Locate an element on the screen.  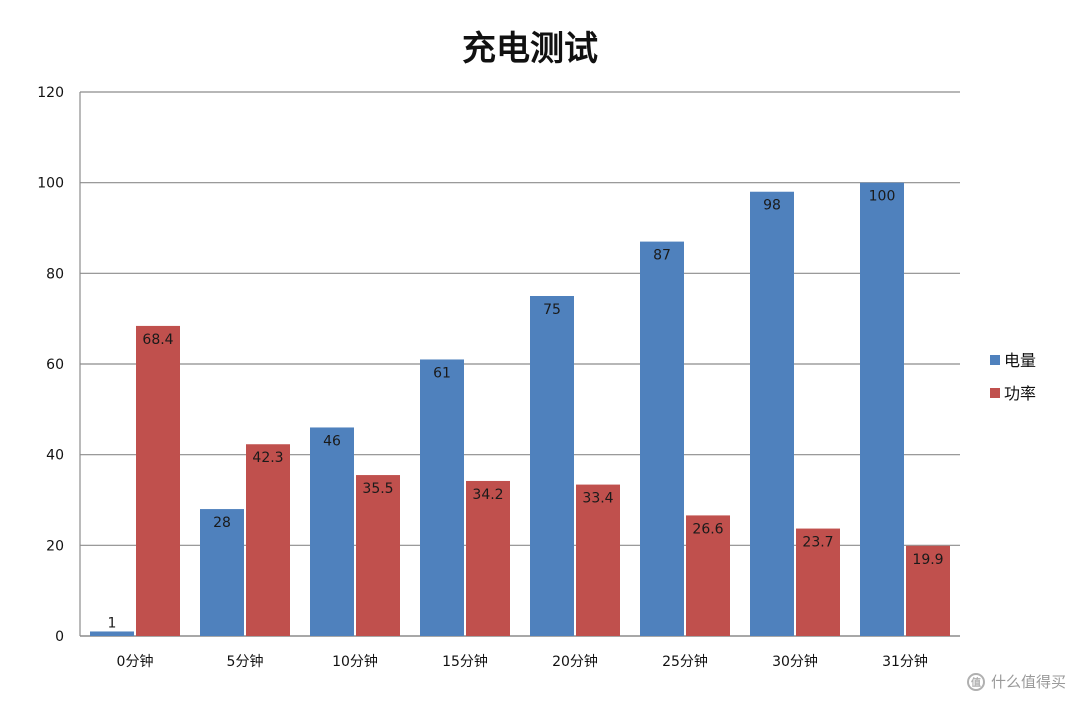
y-tick-label: 40 is located at coordinates (55, 456).